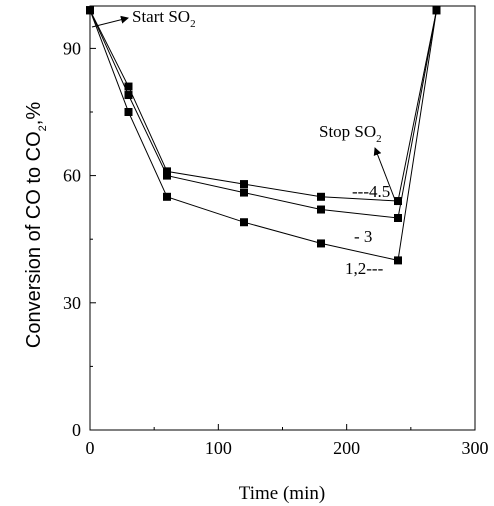 Image resolution: width=494 pixels, height=506 pixels. What do you see at coordinates (90, 448) in the screenshot?
I see `x-tick-label: 0` at bounding box center [90, 448].